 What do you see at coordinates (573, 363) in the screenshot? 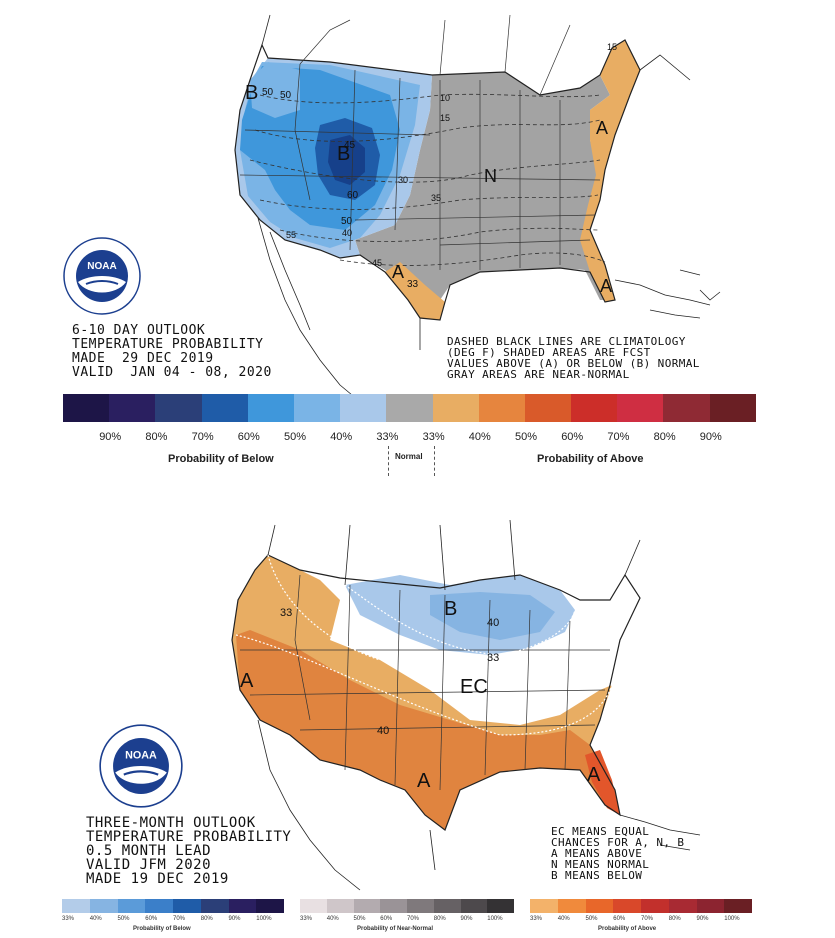
I see `top-notes-line-3: VALUES ABOVE (A) OR BELOW (B) NORMAL` at bounding box center [573, 363].